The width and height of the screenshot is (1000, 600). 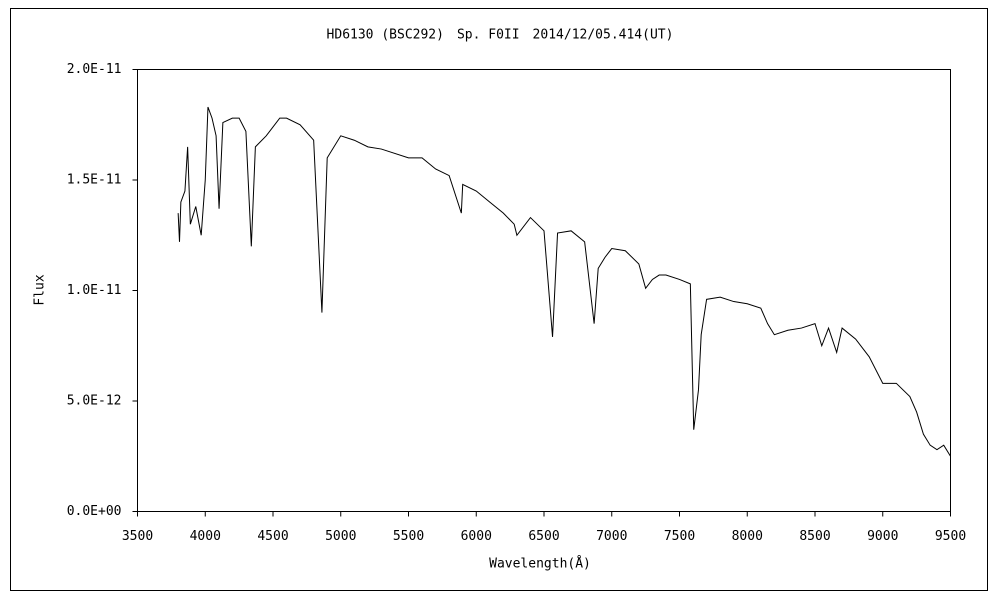 What do you see at coordinates (94, 69) in the screenshot?
I see `y-tick-label: 2.0E-11` at bounding box center [94, 69].